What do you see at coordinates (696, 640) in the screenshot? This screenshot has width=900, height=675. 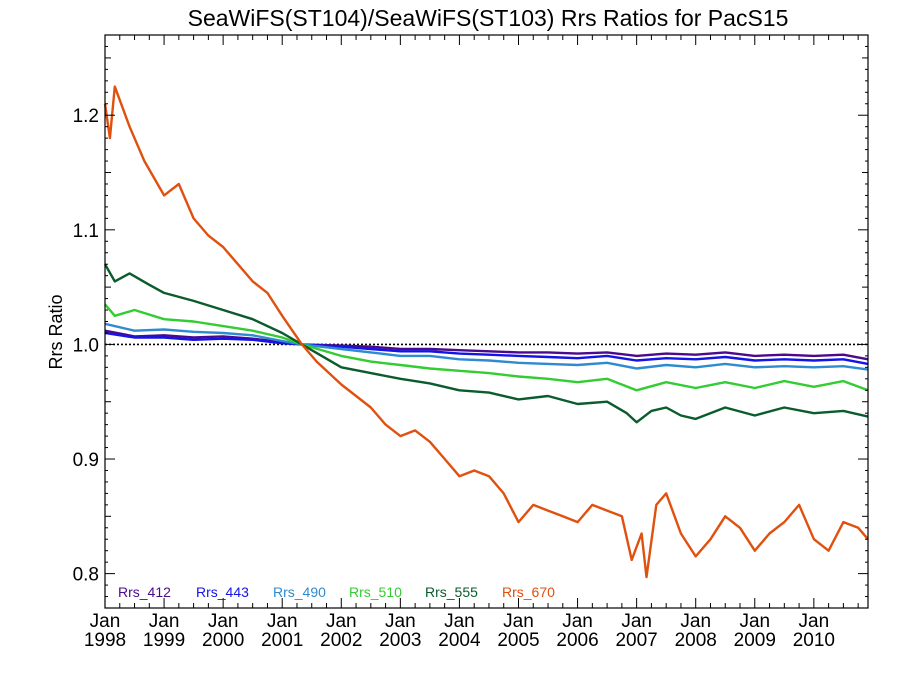 I see `x-tick-year-label: 2008` at bounding box center [696, 640].